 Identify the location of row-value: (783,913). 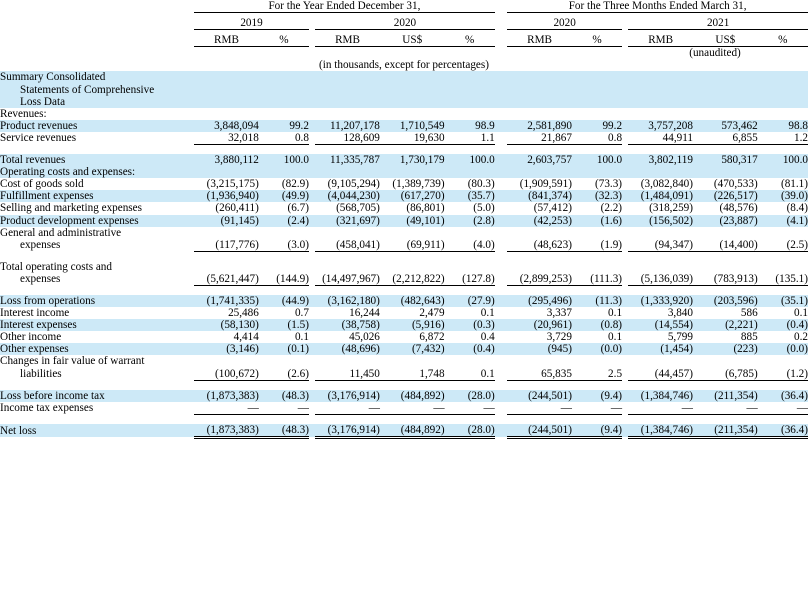
(725, 279).